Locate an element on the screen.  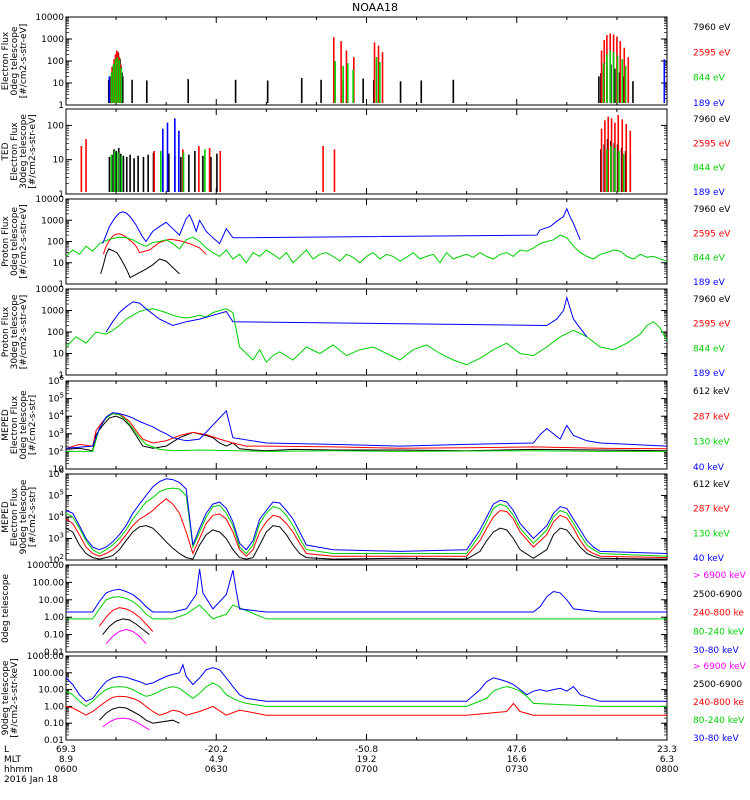
y-tick-label: 100 is located at coordinates (55, 62).